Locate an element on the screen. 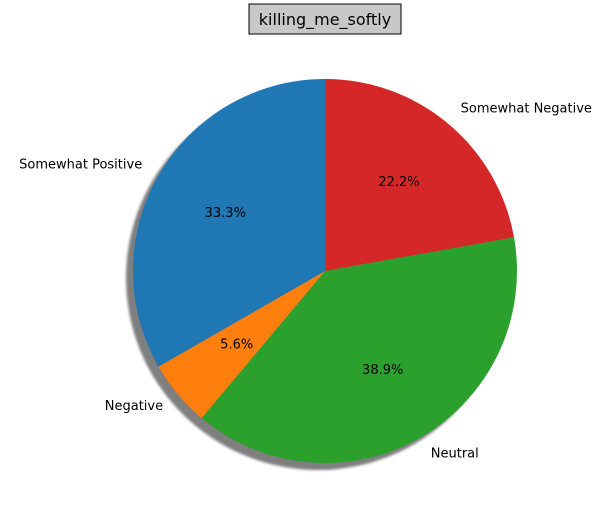  slice-percent-somewhat-positive: 33.3% is located at coordinates (225, 213).